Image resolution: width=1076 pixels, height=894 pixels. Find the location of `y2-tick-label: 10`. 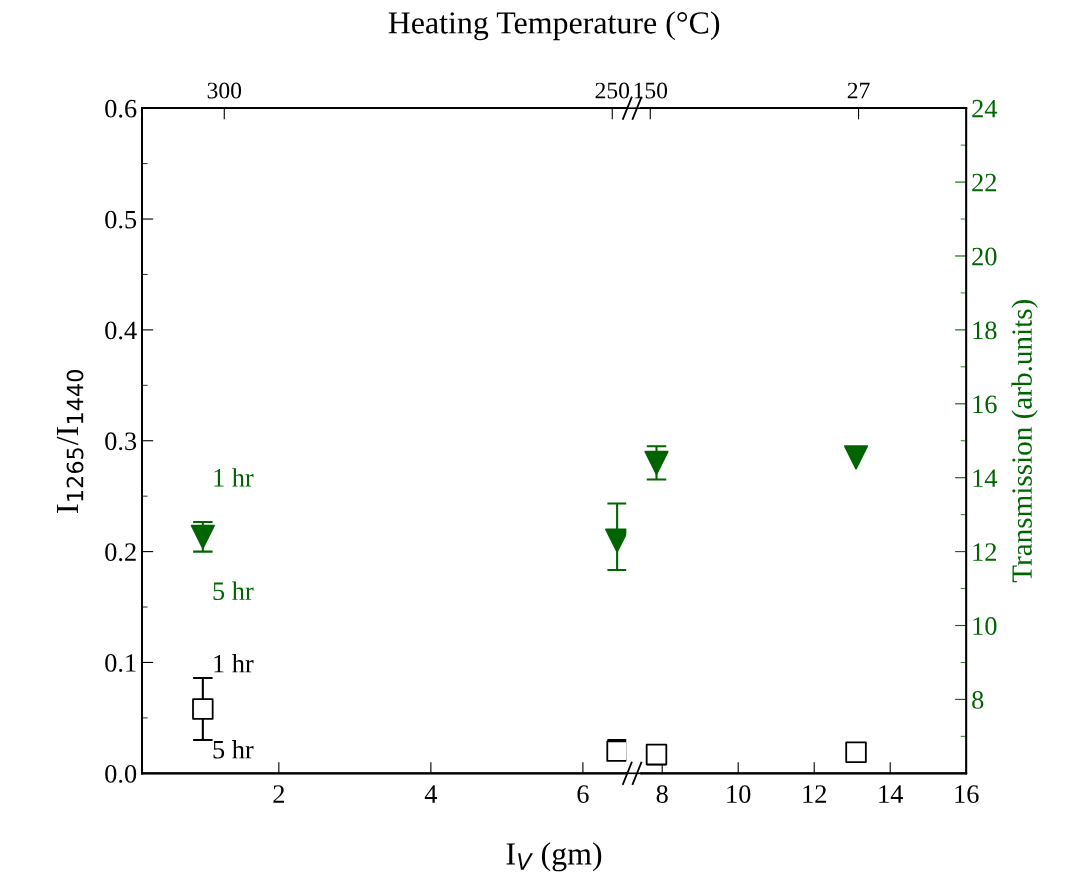

y2-tick-label: 10 is located at coordinates (985, 626).